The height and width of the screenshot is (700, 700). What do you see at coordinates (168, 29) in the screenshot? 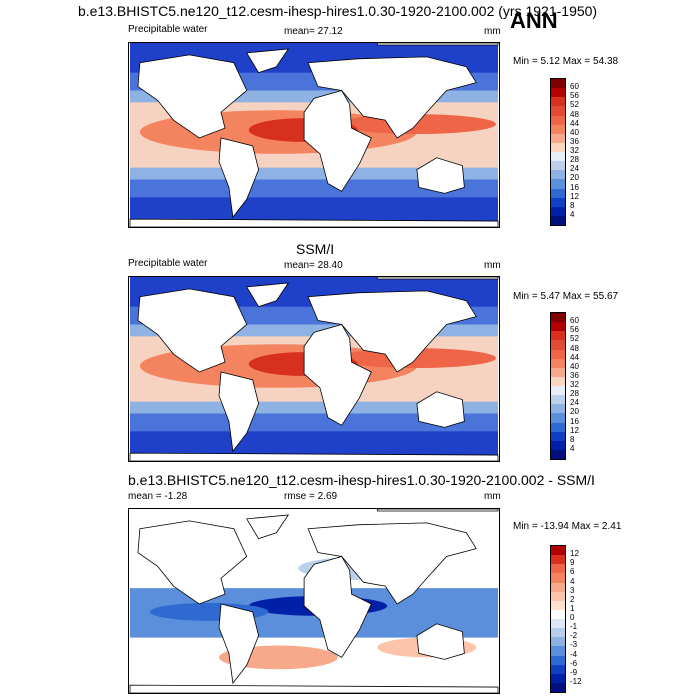
I see `variable-label-model: Precipitable water` at bounding box center [168, 29].